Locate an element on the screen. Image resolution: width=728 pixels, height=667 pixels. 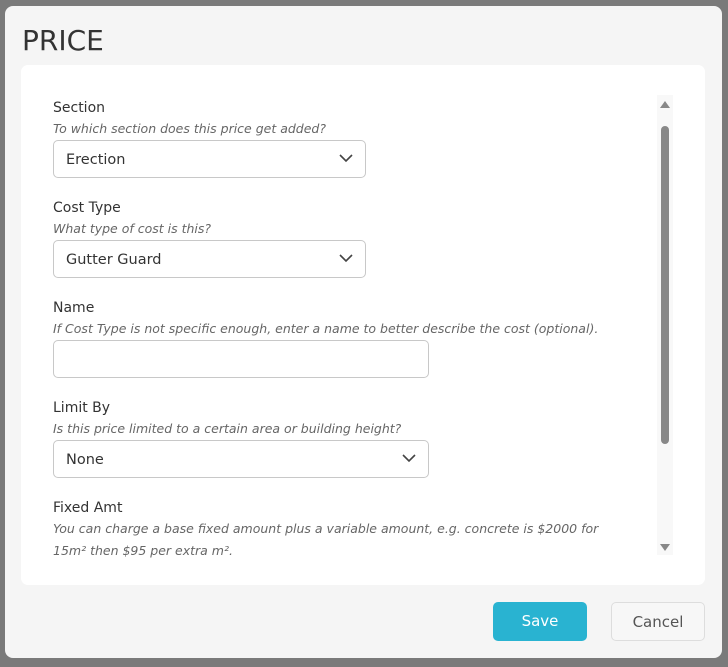
limit-by-label: Limit By is located at coordinates (82, 408).